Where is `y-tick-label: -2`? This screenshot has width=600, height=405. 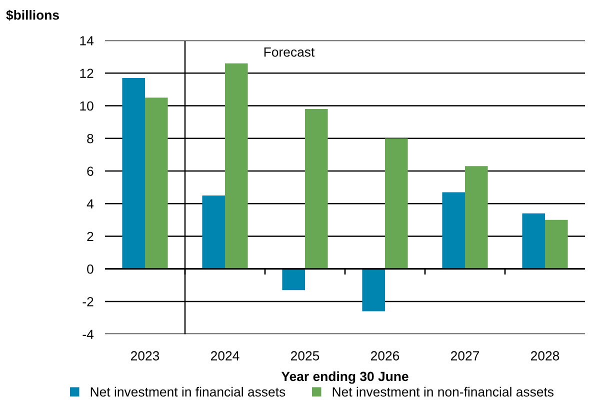 y-tick-label: -2 is located at coordinates (88, 301).